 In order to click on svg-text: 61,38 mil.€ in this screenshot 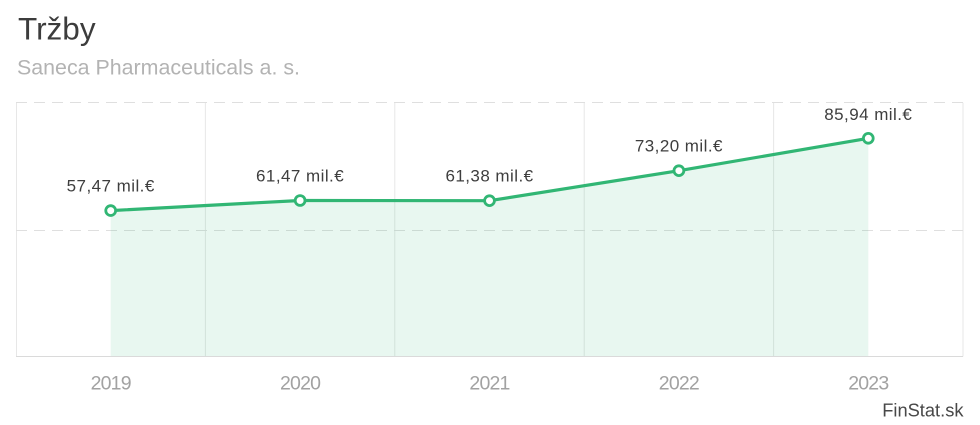, I will do `click(489, 176)`.